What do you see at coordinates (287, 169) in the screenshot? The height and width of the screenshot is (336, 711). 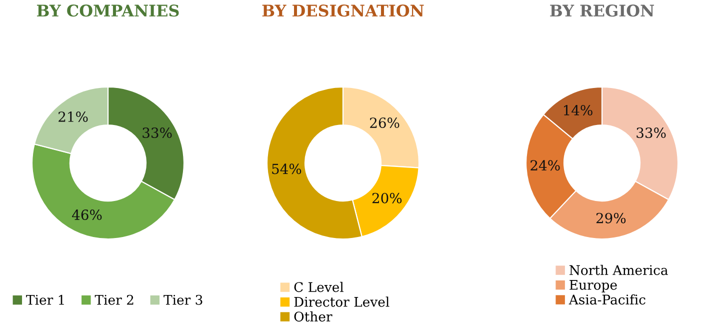 I see `data-label: 54%` at bounding box center [287, 169].